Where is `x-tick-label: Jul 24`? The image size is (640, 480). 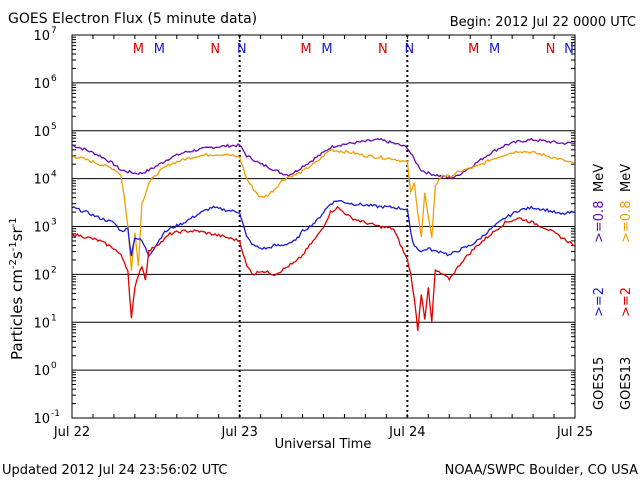 x-tick-label: Jul 24 is located at coordinates (406, 432).